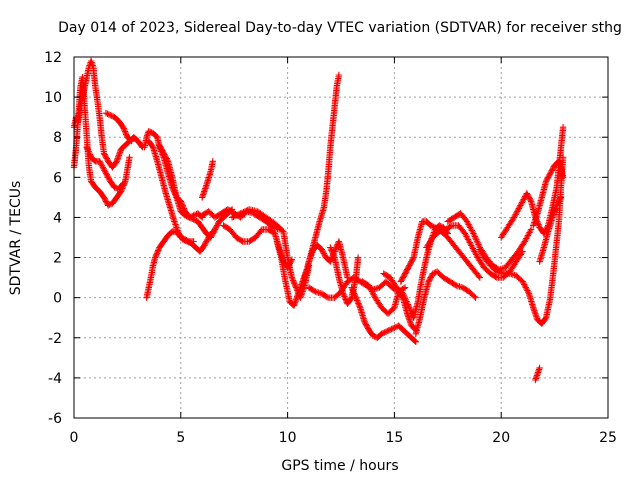 Image resolution: width=640 pixels, height=480 pixels. Describe the element at coordinates (53, 98) in the screenshot. I see `y-tick-label: 10` at that location.